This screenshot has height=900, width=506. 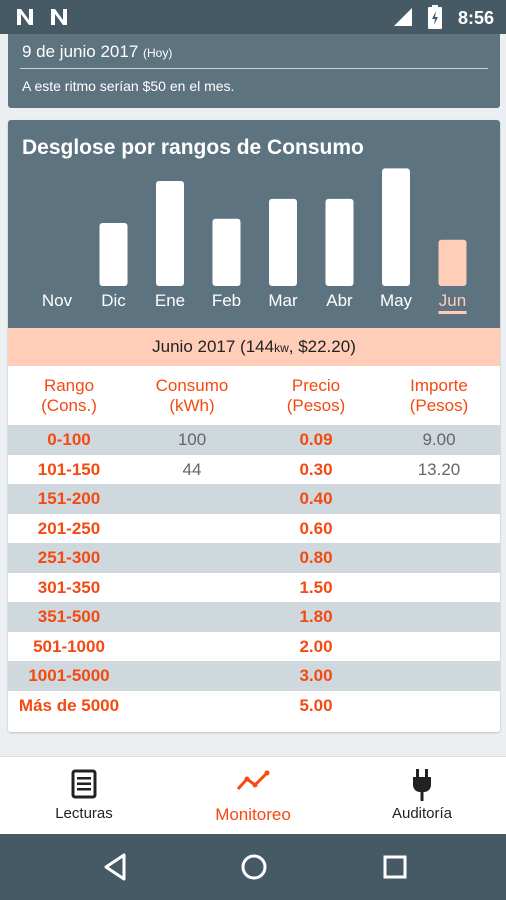 What do you see at coordinates (226, 252) in the screenshot?
I see `bar-feb` at bounding box center [226, 252].